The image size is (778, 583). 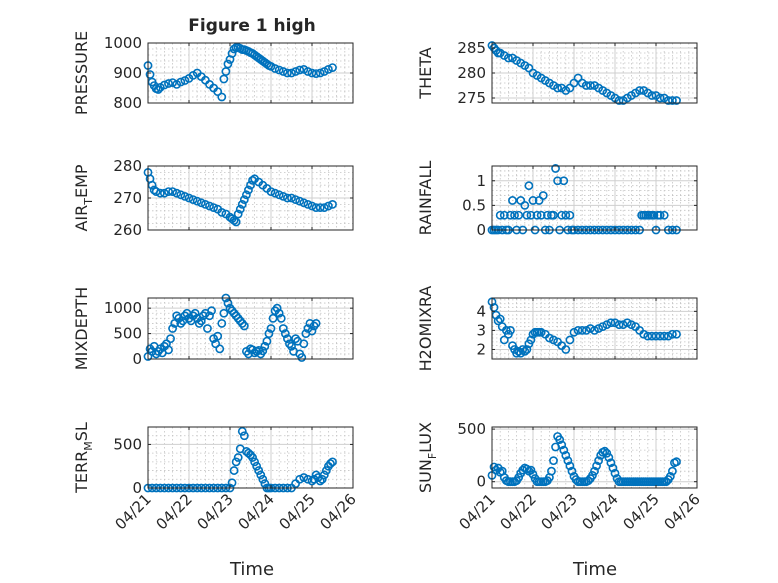 I want to click on y-tick-label: 2, so click(x=481, y=349).